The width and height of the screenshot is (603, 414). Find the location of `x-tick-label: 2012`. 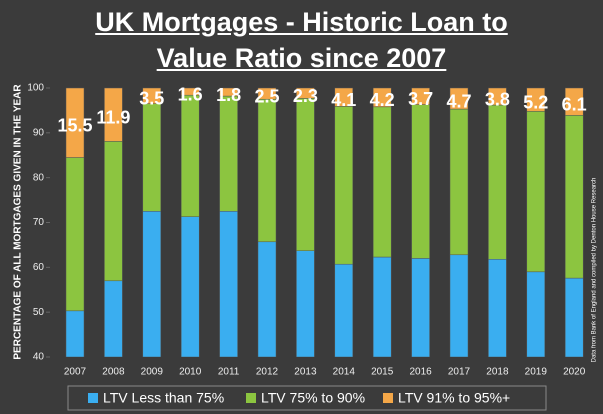

x-tick-label: 2012 is located at coordinates (267, 372).